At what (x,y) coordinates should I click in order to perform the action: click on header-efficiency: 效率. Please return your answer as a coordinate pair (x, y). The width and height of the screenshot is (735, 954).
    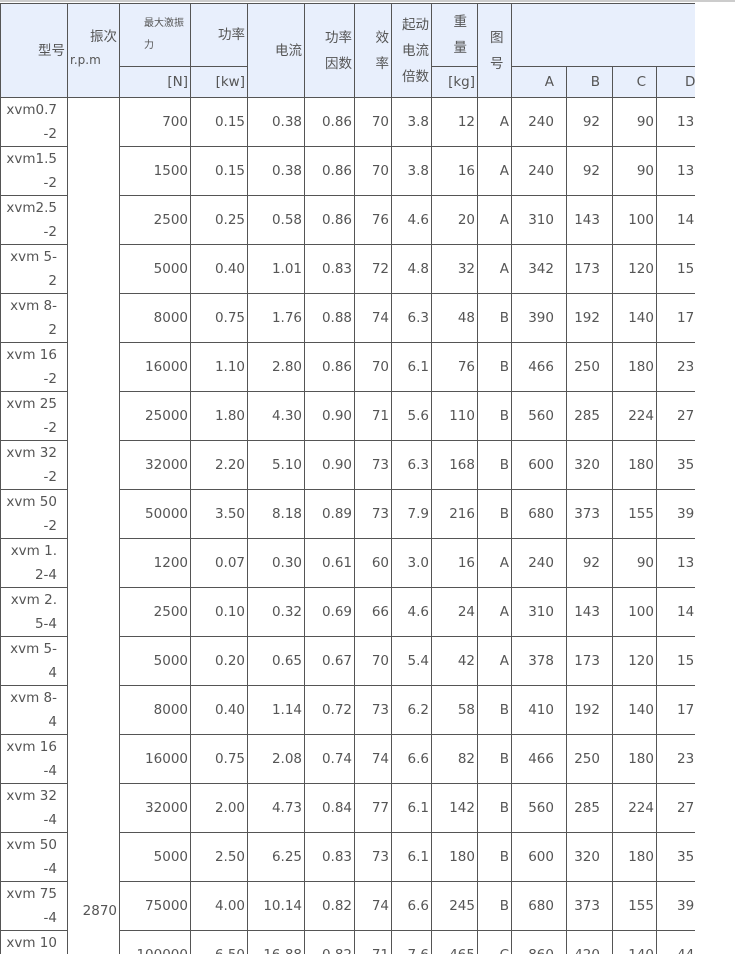
    Looking at the image, I should click on (373, 50).